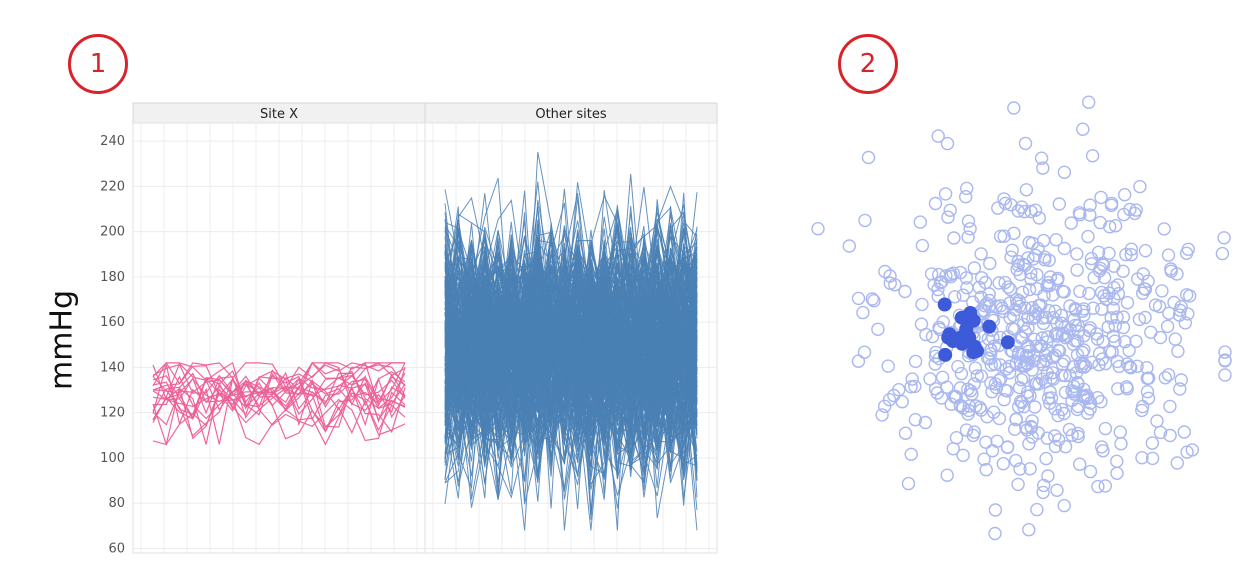 This screenshot has width=1256, height=570. What do you see at coordinates (112, 277) in the screenshot?
I see `y-tick-label: 180` at bounding box center [112, 277].